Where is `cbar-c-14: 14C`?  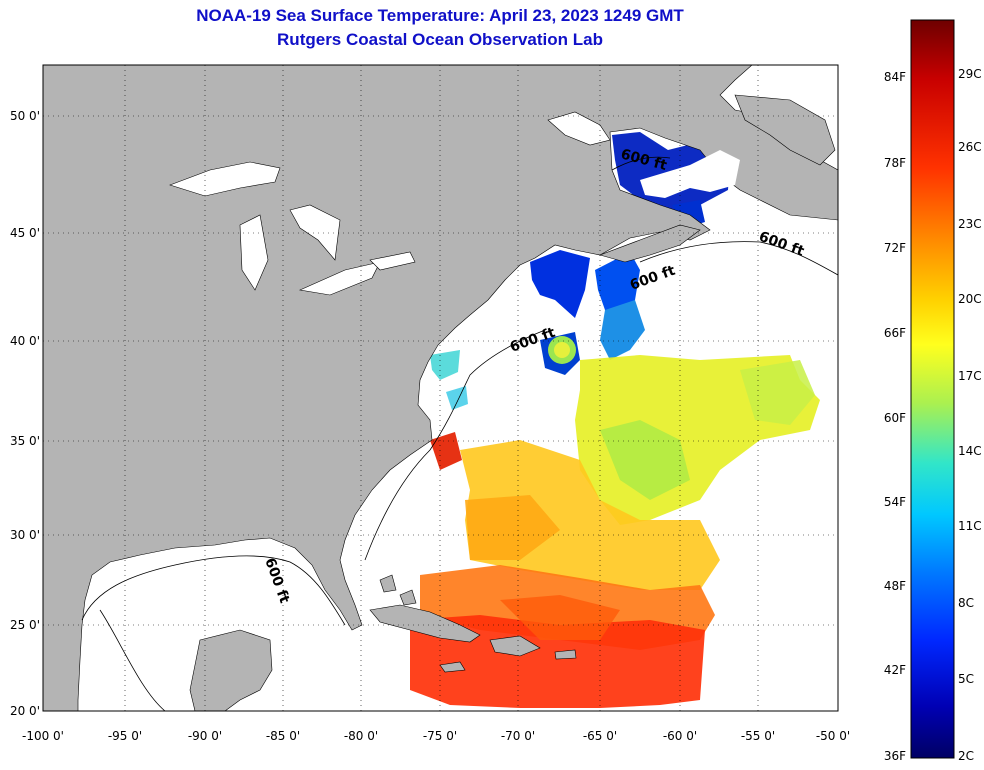
cbar-c-14: 14C is located at coordinates (970, 451).